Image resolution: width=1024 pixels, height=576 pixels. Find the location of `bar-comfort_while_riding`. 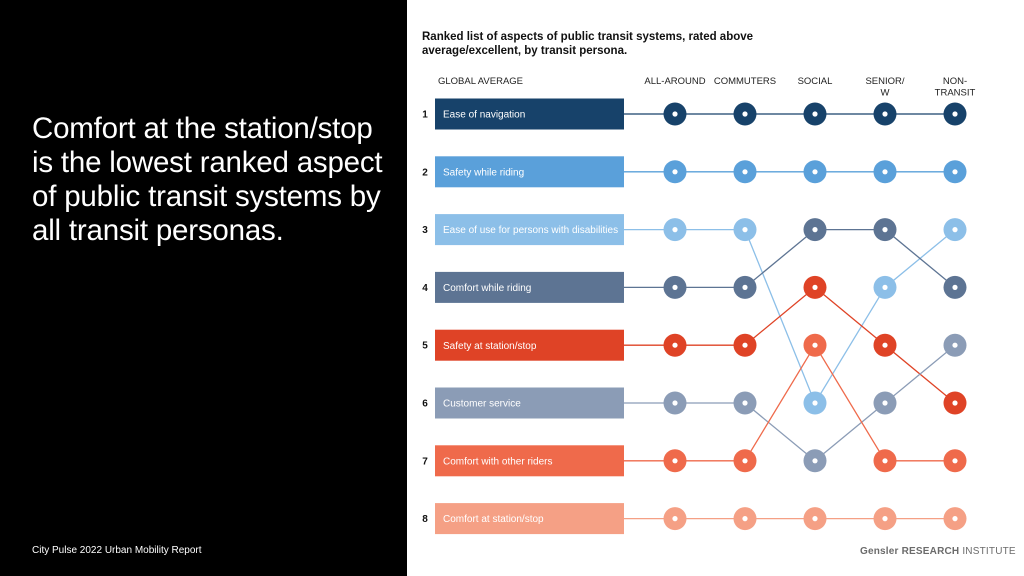

bar-comfort_while_riding is located at coordinates (529, 287).